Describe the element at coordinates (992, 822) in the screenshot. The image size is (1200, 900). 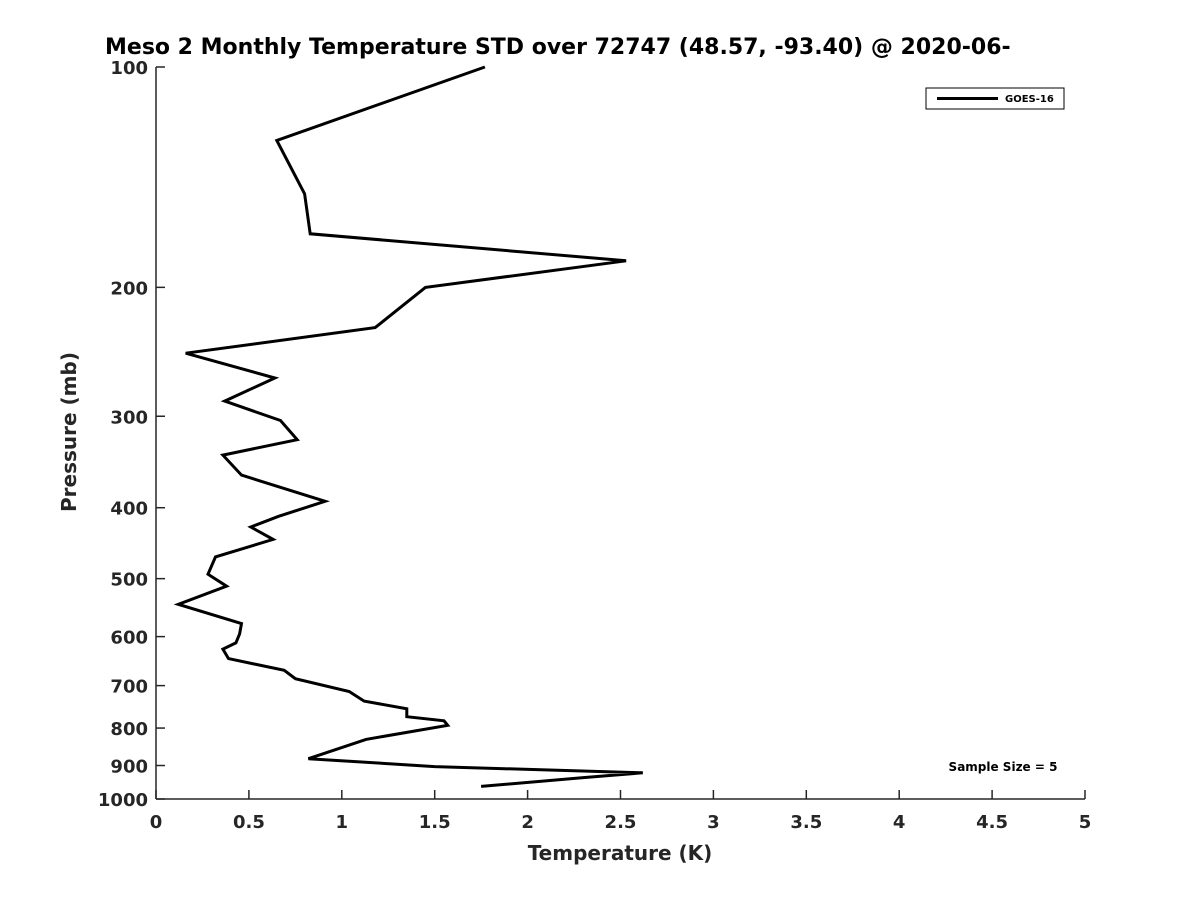
I see `x-tick-label: 4.5` at that location.